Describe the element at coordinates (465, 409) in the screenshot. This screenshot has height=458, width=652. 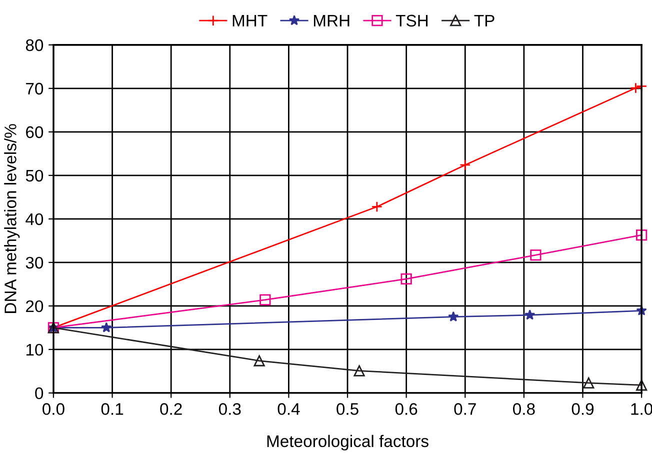
I see `x-tick-label: 0.7` at that location.